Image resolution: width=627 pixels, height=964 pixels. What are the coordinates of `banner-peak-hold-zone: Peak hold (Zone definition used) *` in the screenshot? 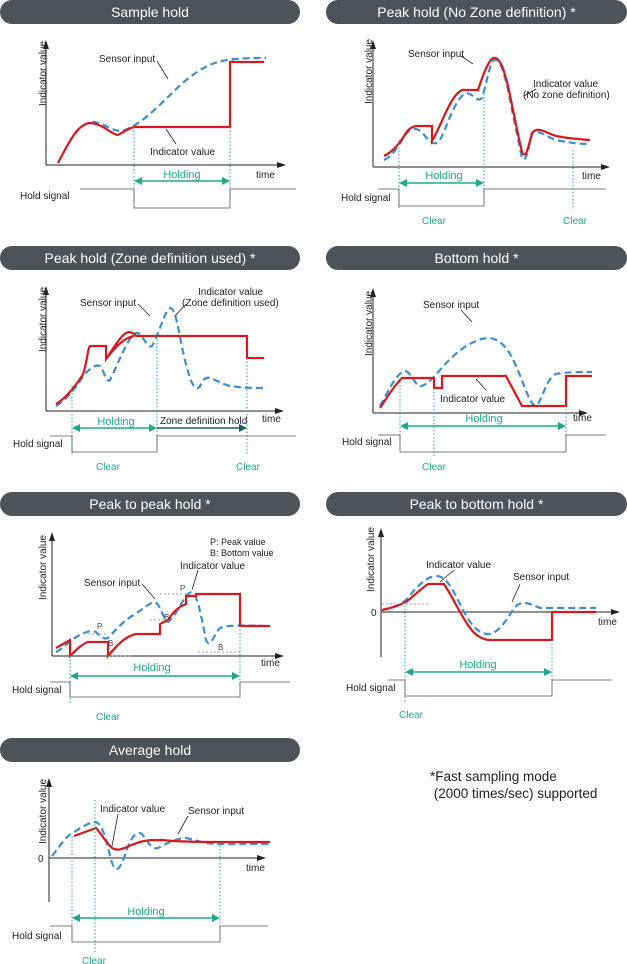 It's located at (150, 258).